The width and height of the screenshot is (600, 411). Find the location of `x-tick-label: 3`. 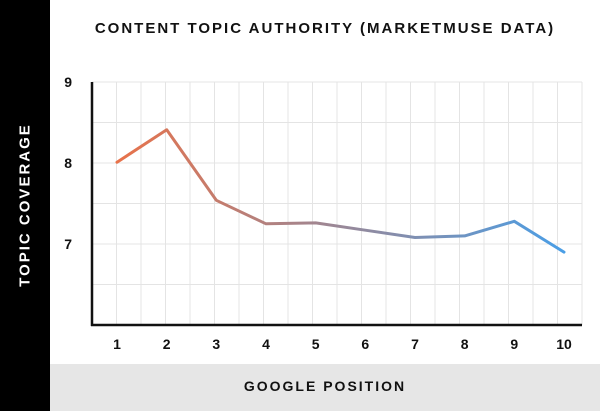

x-tick-label: 3 is located at coordinates (216, 344).